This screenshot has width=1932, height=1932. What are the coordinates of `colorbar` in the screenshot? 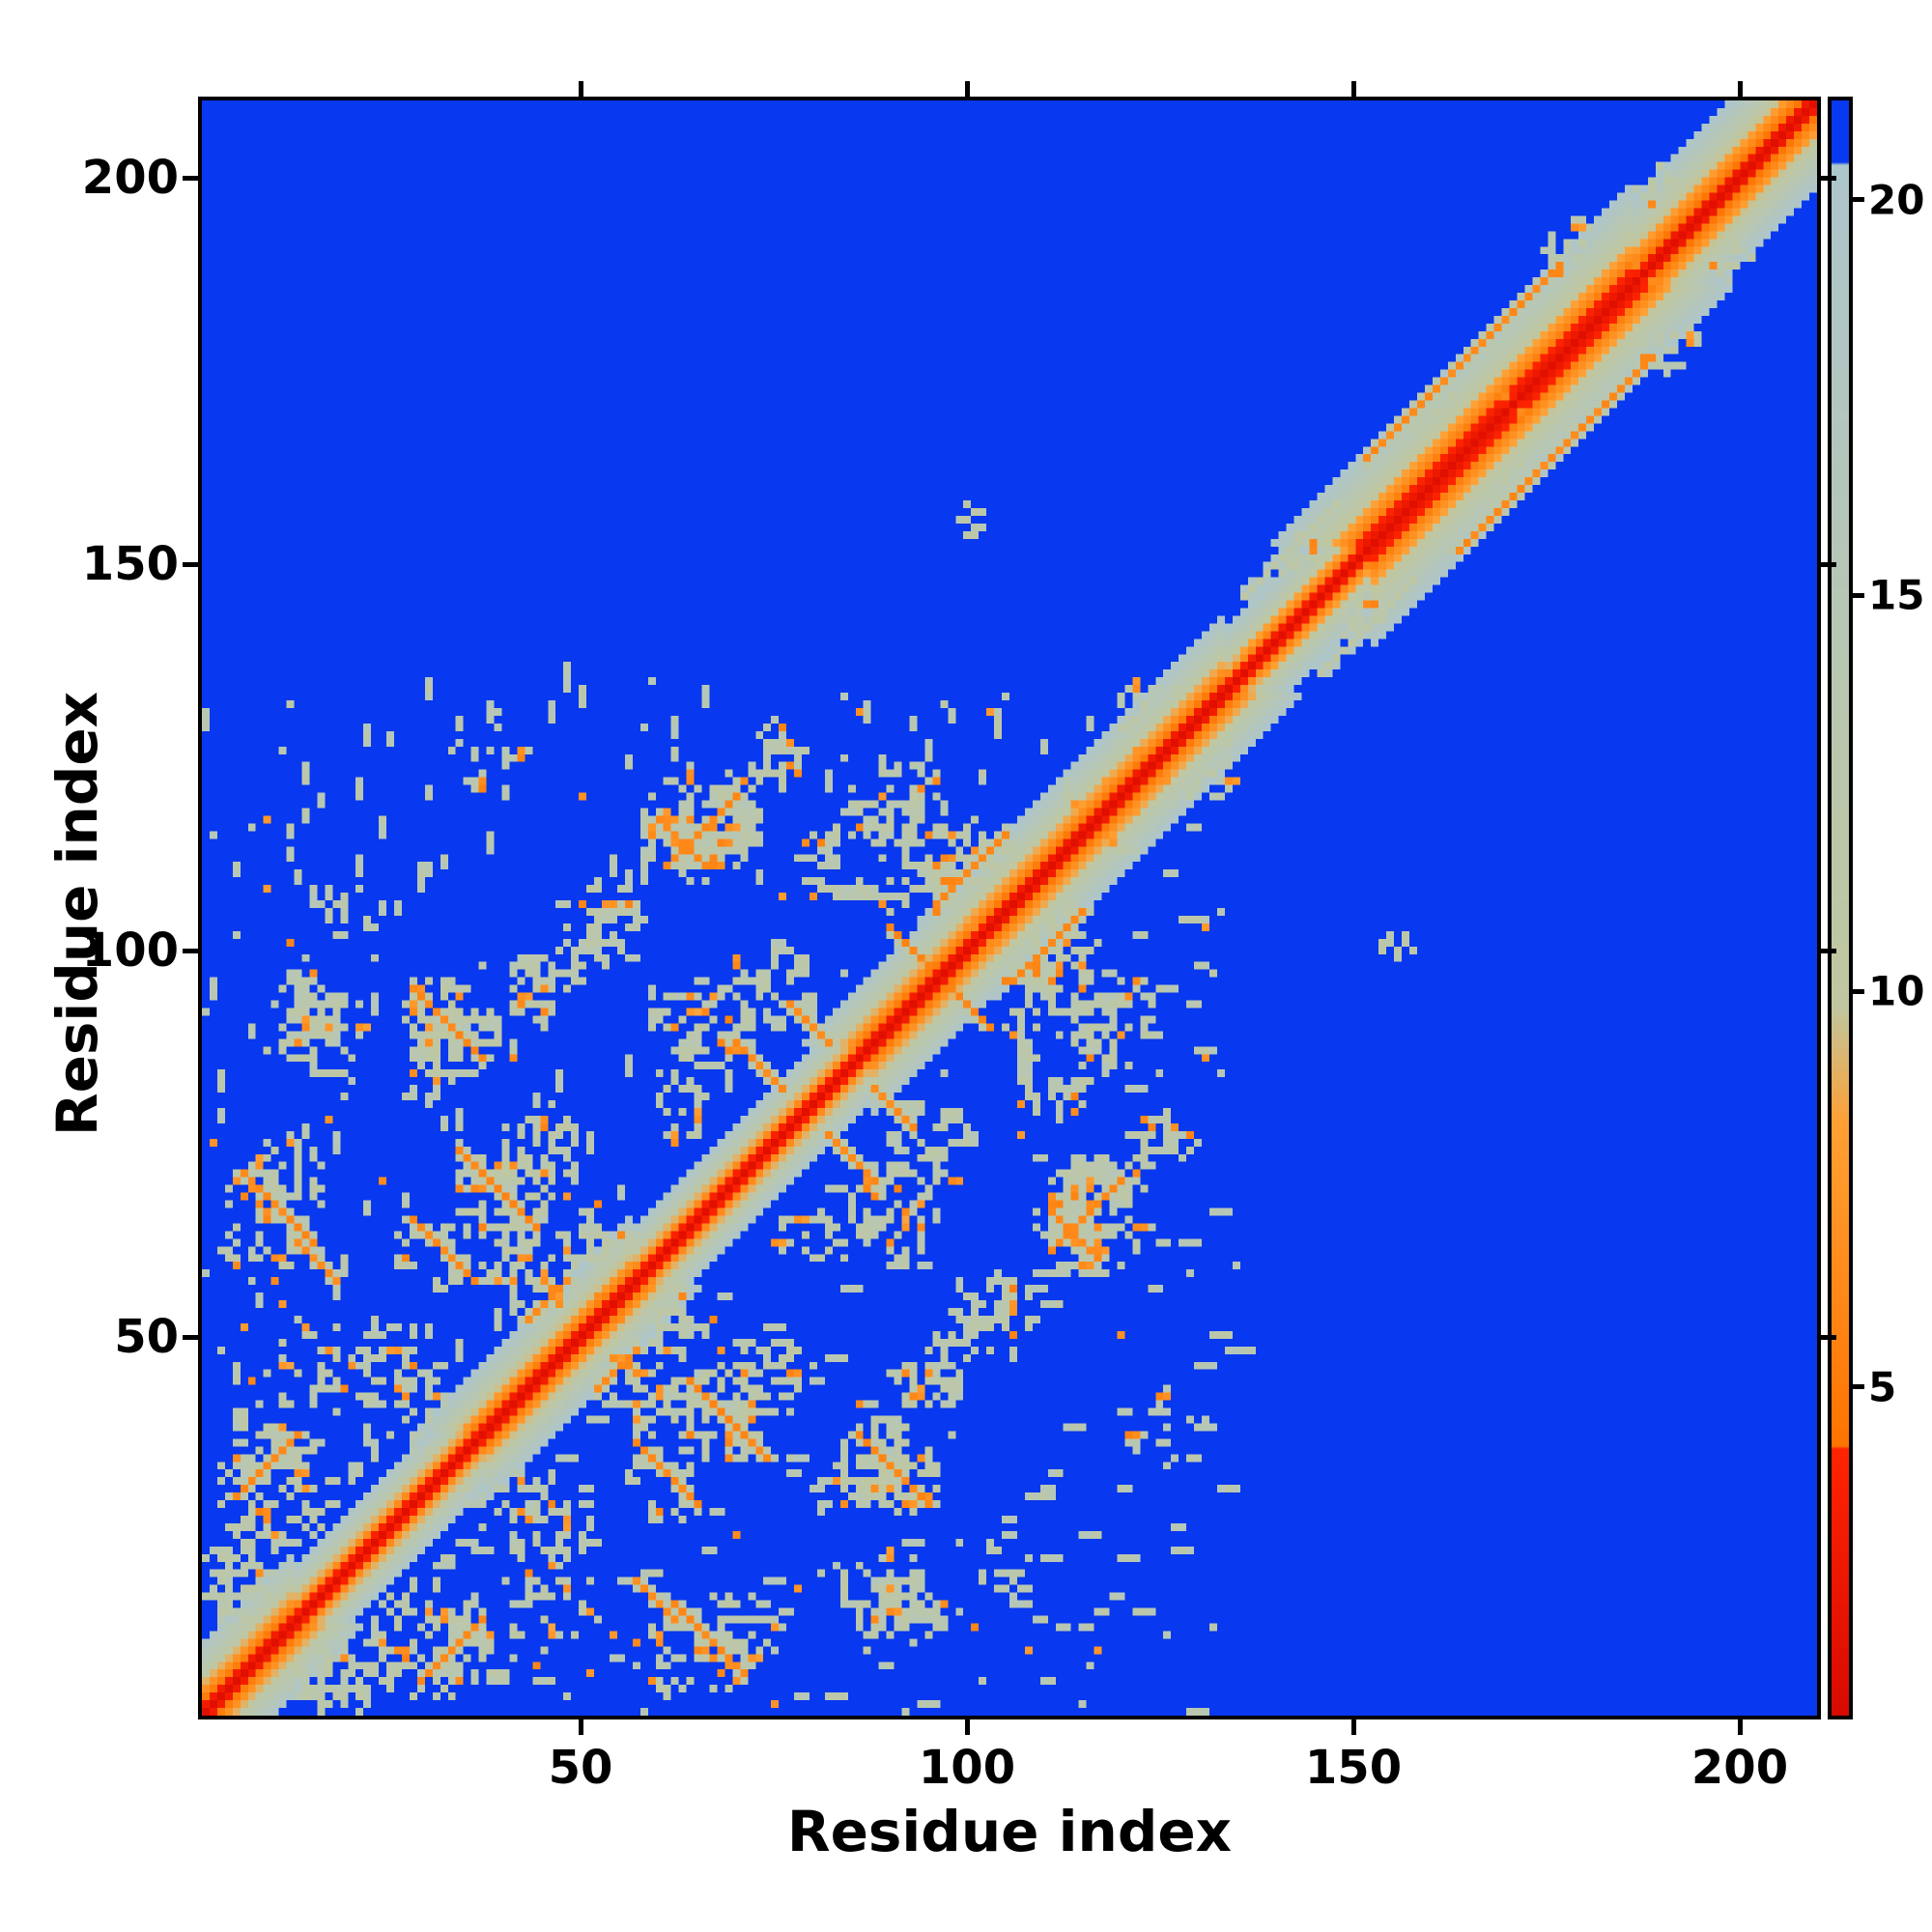 It's located at (1840, 908).